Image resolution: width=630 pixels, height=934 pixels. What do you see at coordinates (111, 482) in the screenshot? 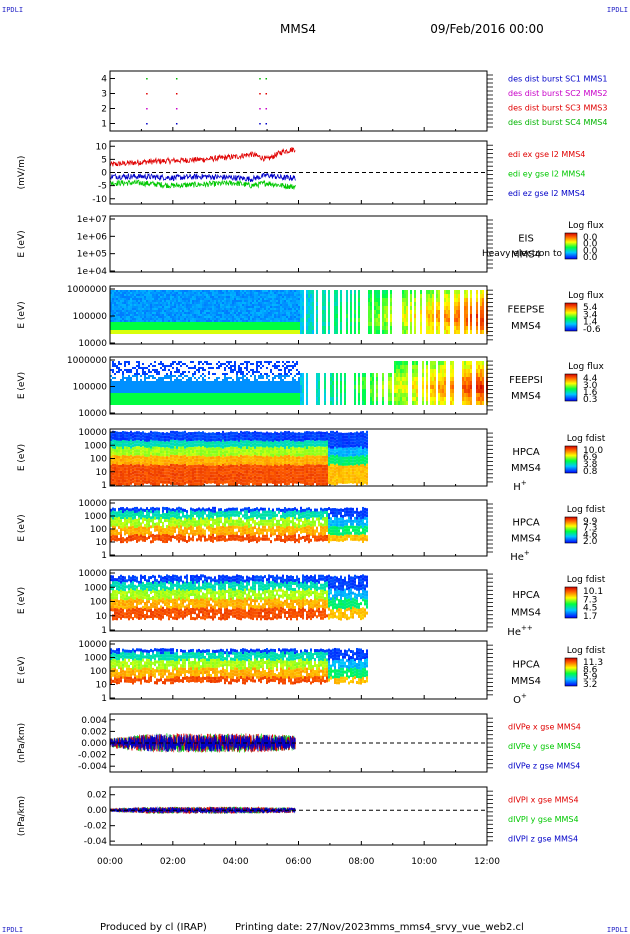
I see `hpca_h-pixel` at bounding box center [111, 482].